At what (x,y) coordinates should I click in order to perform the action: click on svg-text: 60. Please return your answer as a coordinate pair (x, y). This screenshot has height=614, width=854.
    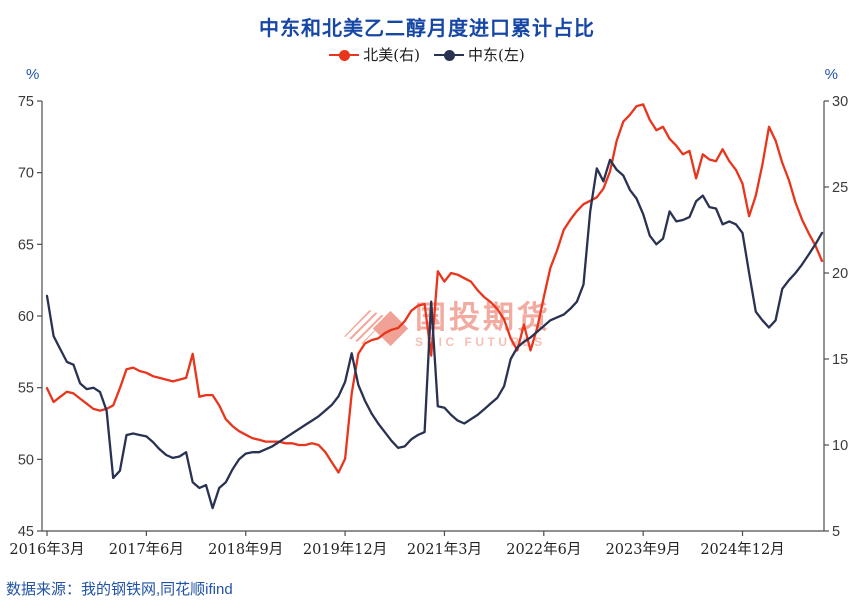
    Looking at the image, I should click on (26, 317).